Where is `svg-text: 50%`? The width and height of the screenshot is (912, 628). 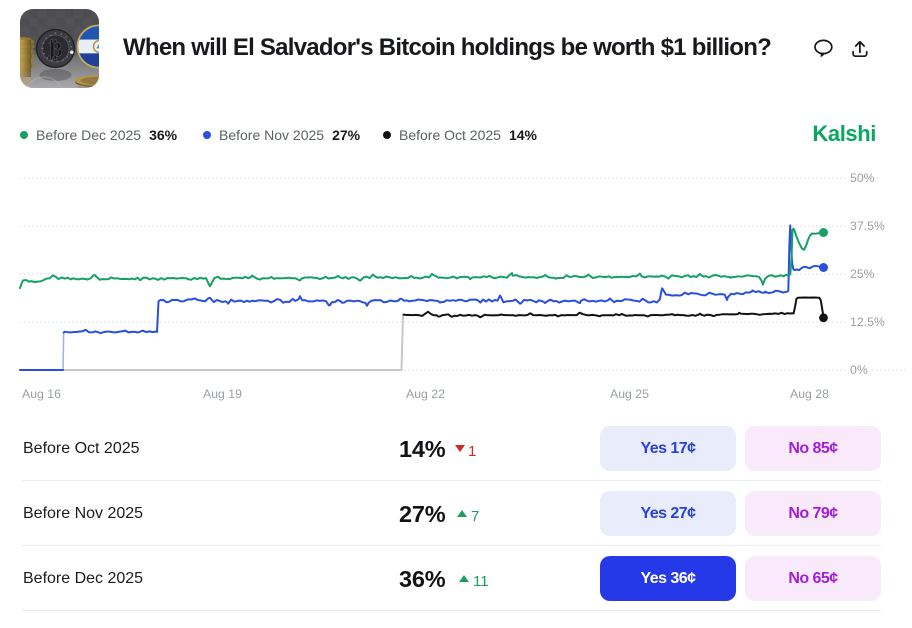
svg-text: 50% is located at coordinates (862, 178).